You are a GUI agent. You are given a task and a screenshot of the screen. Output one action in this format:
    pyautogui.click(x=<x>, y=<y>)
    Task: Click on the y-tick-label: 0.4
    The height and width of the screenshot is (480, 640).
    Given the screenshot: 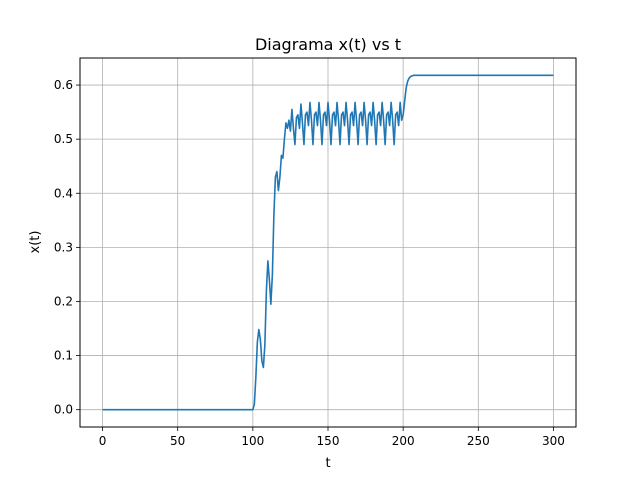 What is the action you would take?
    pyautogui.click(x=63, y=193)
    